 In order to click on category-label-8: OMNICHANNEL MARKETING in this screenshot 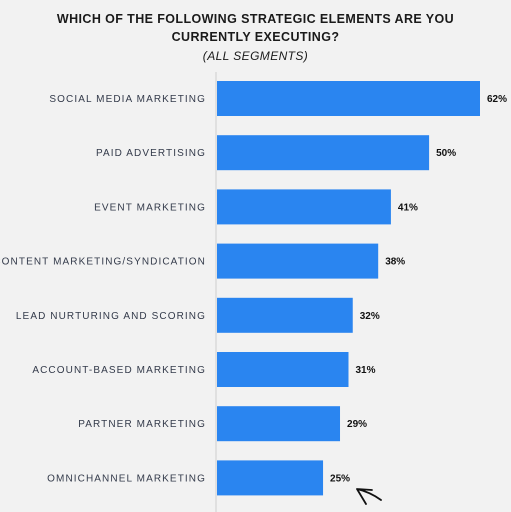, I will do `click(126, 478)`.